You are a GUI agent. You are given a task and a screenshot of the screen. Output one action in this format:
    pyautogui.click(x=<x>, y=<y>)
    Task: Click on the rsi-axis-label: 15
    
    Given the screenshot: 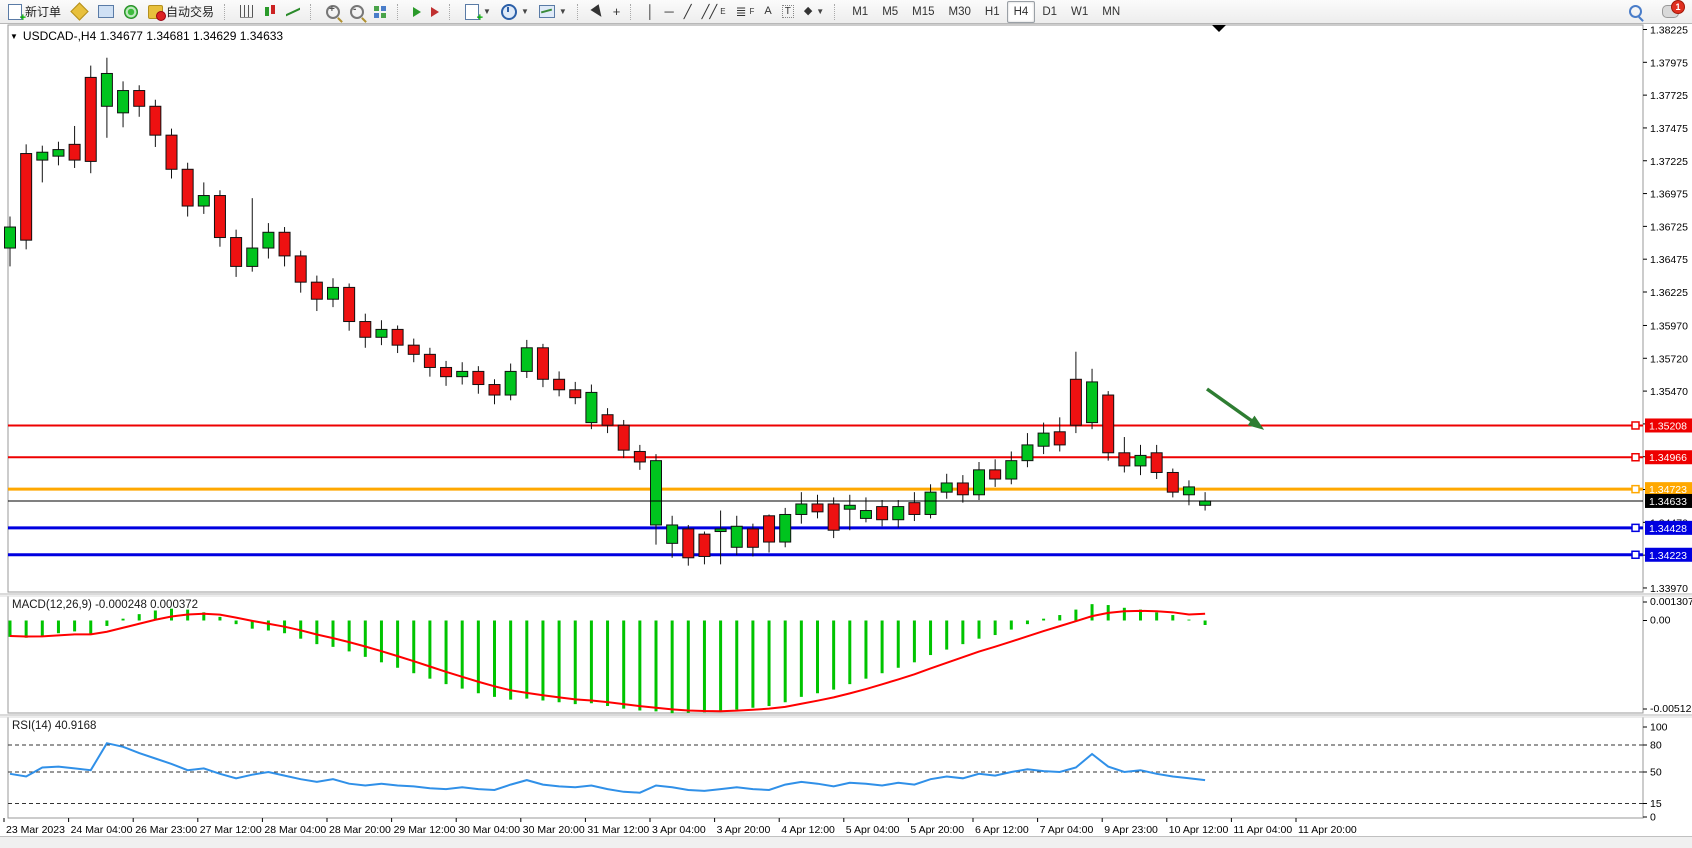 What is the action you would take?
    pyautogui.click(x=1656, y=804)
    